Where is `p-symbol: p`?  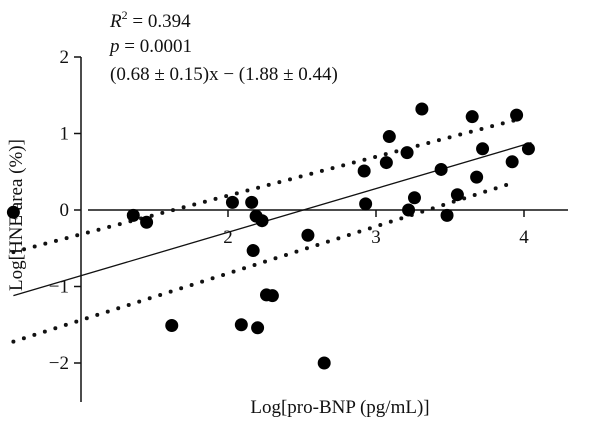
p-symbol: p is located at coordinates (114, 46).